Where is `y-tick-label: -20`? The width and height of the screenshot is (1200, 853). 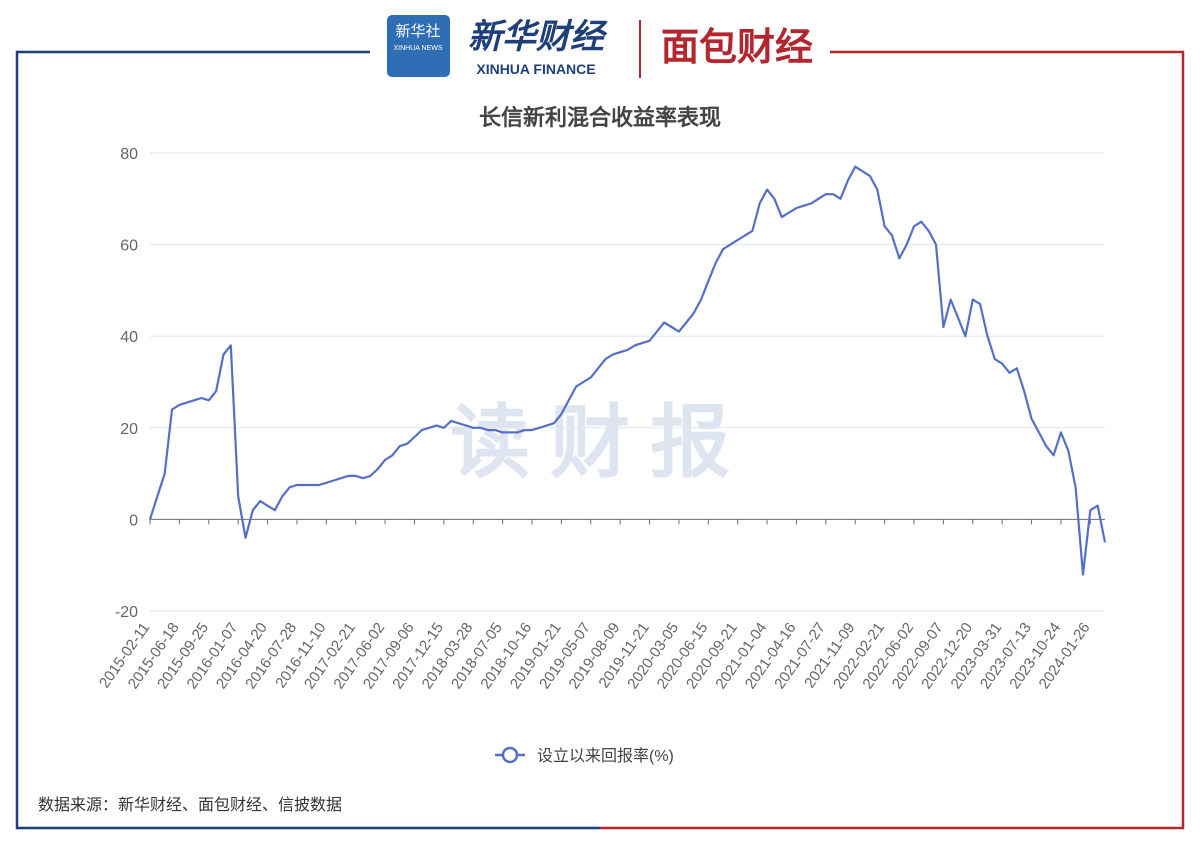 y-tick-label: -20 is located at coordinates (126, 612).